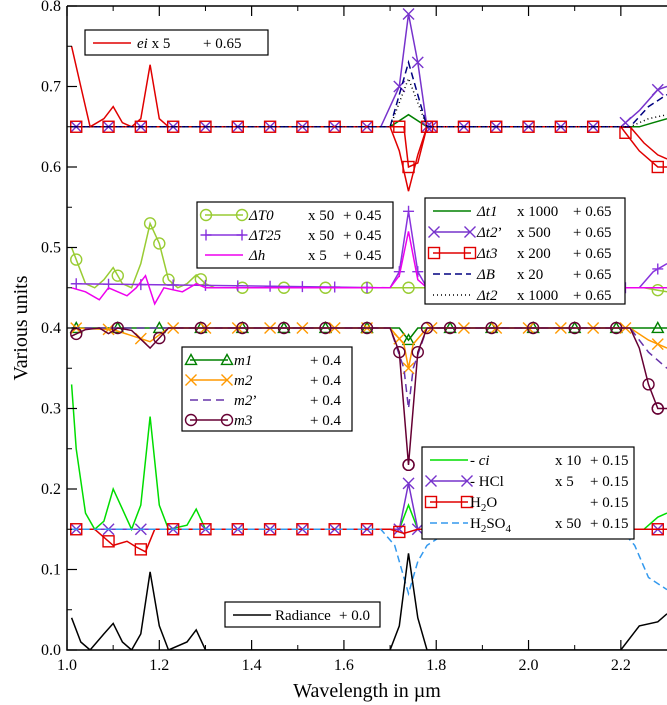 Image resolution: width=667 pixels, height=705 pixels. What do you see at coordinates (491, 525) in the screenshot?
I see `legend-label: H2SO4` at bounding box center [491, 525].